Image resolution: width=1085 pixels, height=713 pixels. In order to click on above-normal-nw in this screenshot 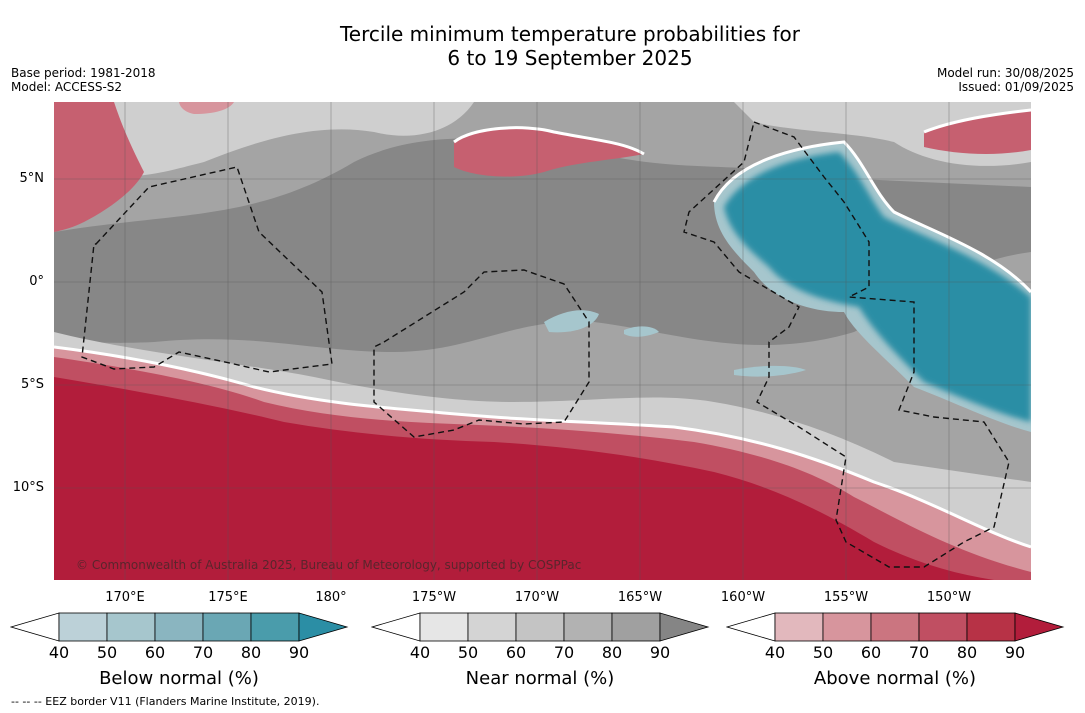, I will do `click(99, 167)`.